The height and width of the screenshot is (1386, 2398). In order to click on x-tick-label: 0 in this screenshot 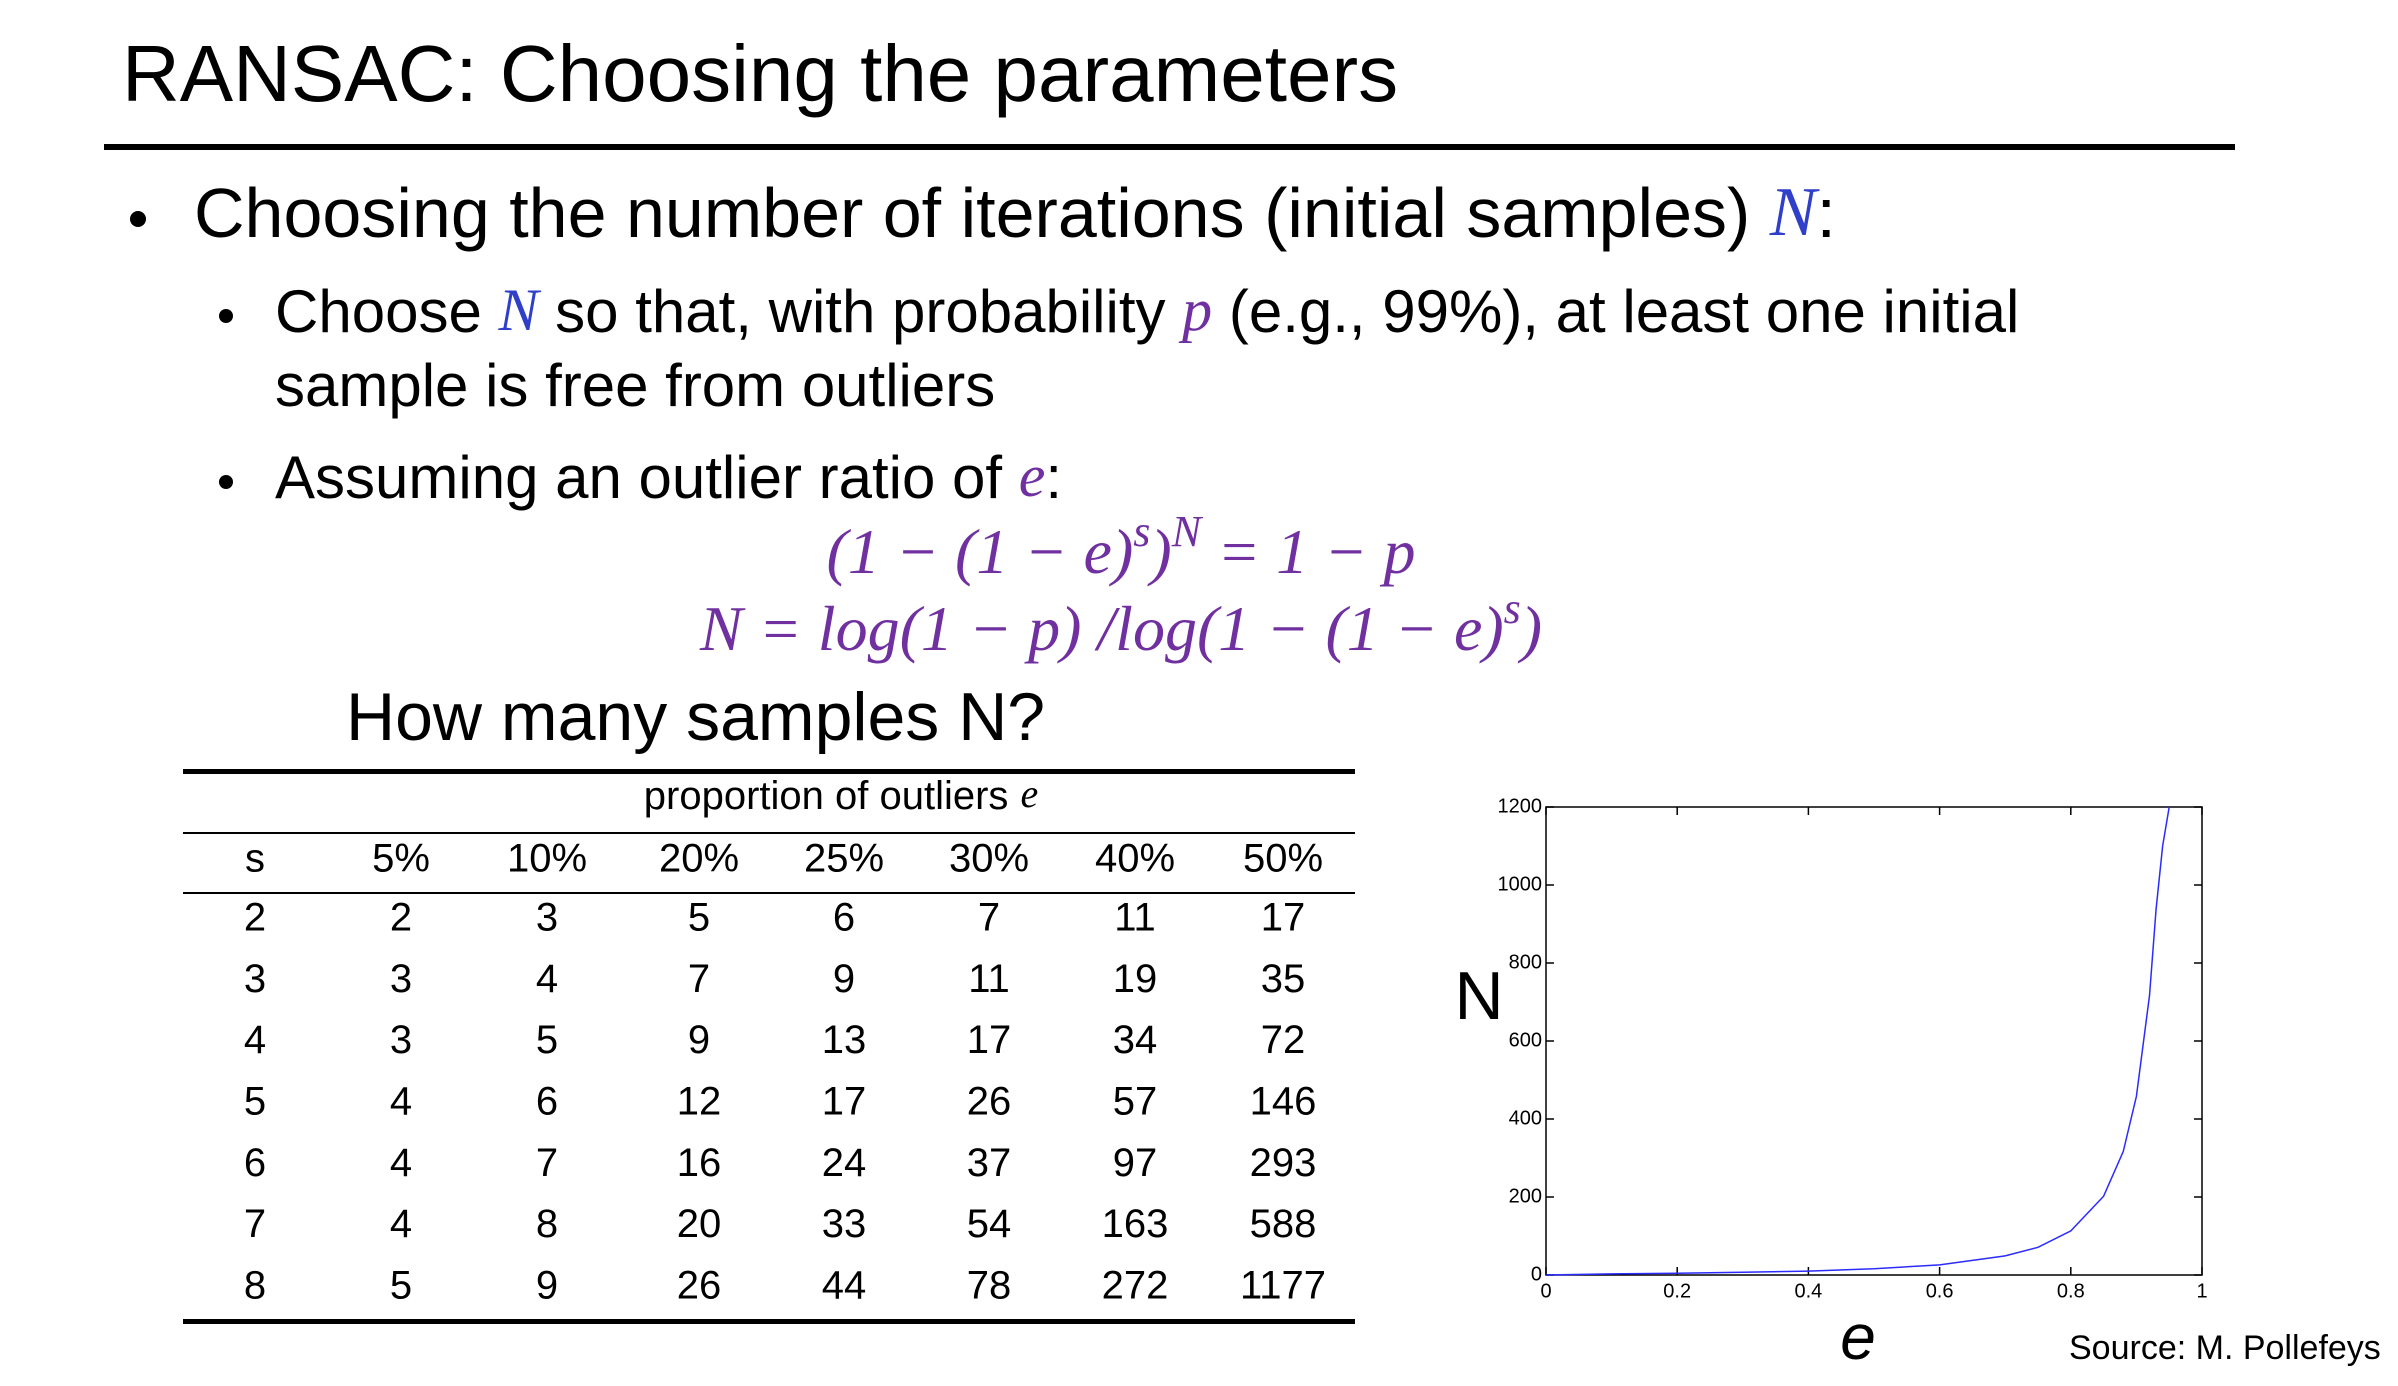, I will do `click(1545, 1291)`.